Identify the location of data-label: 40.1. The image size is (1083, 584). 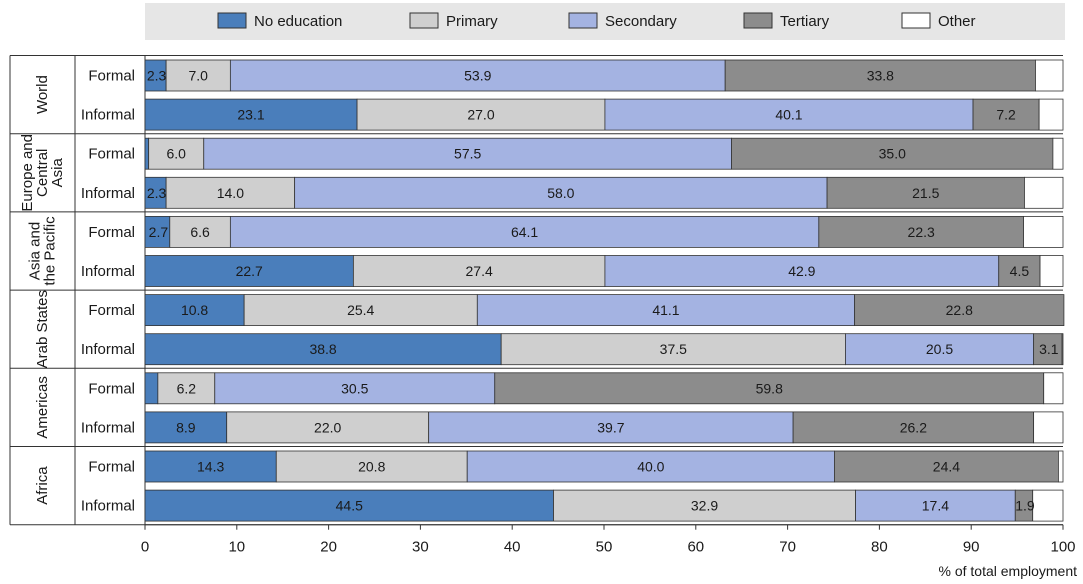
(788, 115).